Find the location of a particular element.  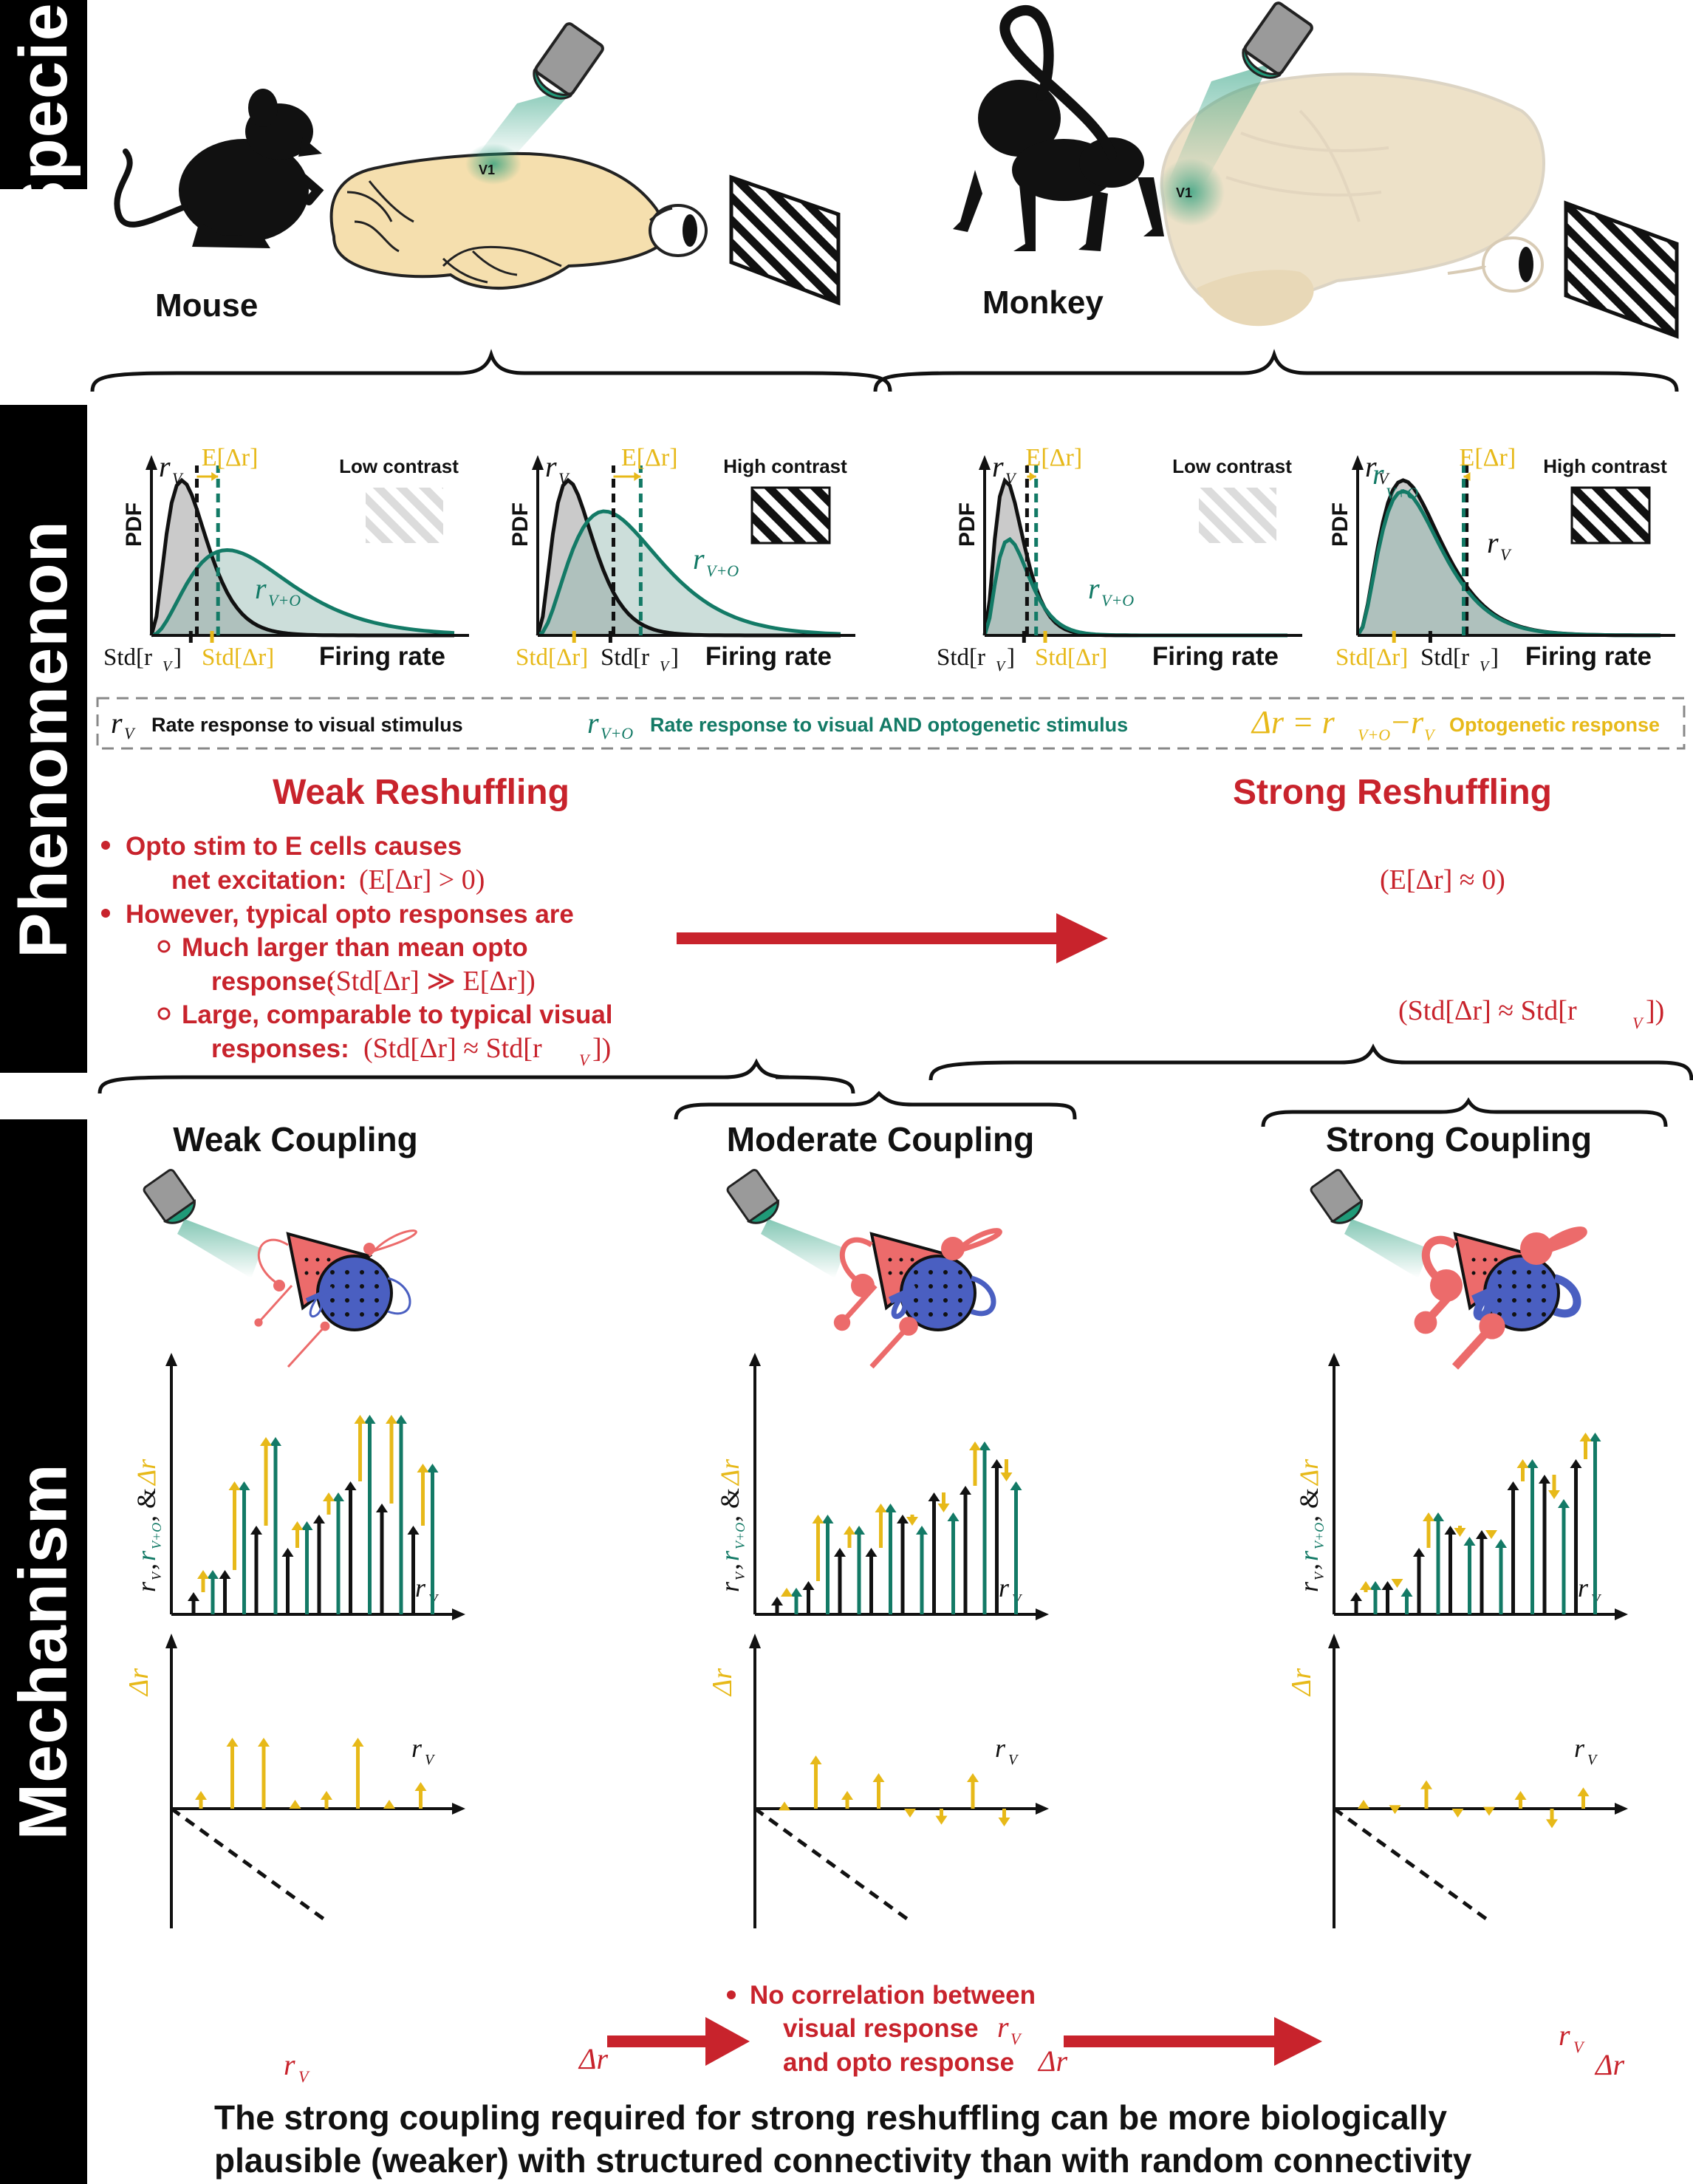

rv-label: r is located at coordinates (165, 466).